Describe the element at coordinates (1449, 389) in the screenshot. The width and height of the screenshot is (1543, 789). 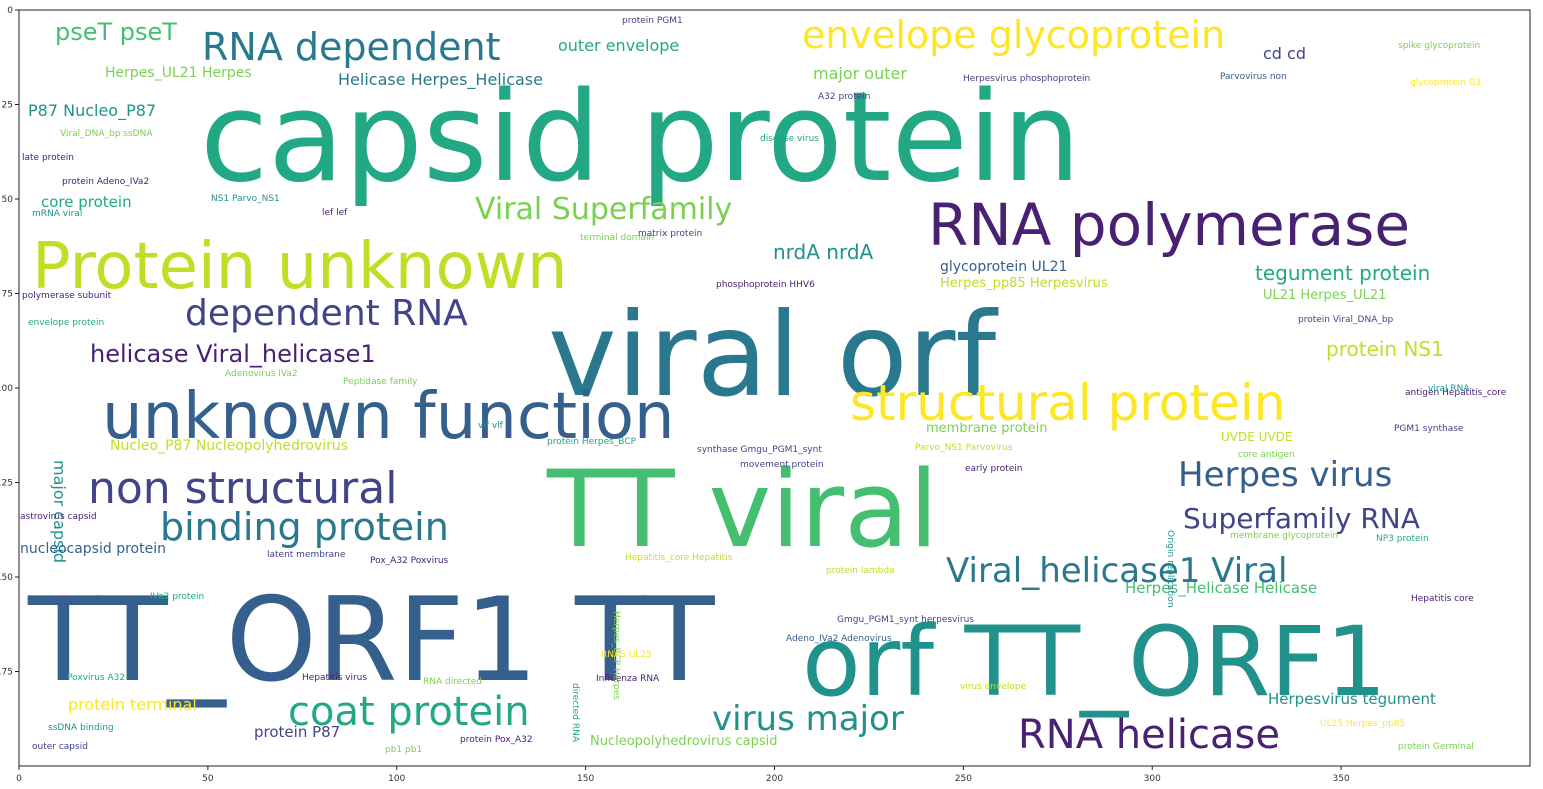
I see `word-68: viral RNA` at that location.